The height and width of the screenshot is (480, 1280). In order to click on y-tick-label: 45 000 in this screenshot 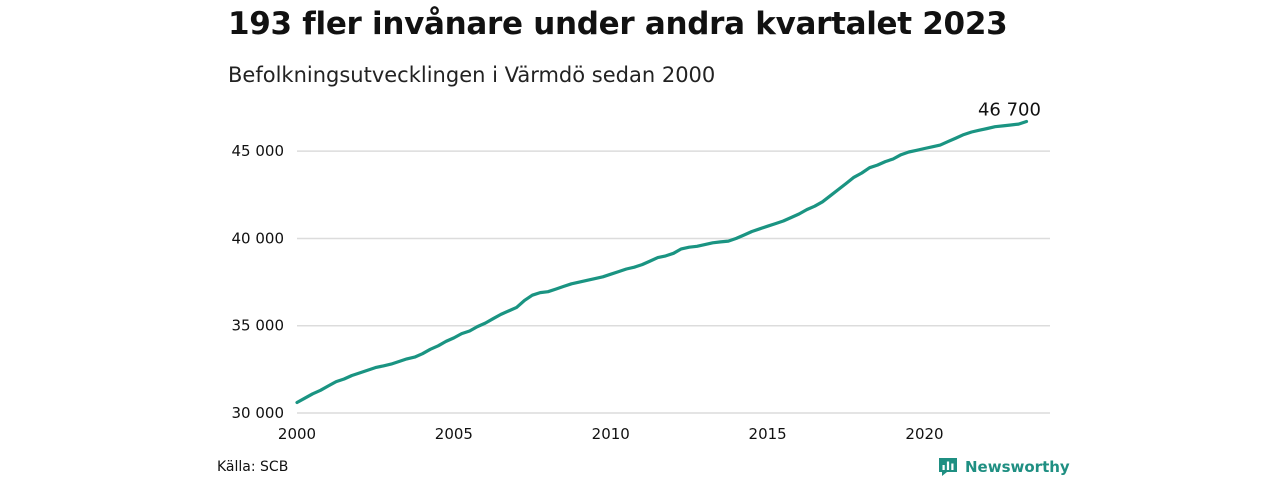, I will do `click(258, 151)`.